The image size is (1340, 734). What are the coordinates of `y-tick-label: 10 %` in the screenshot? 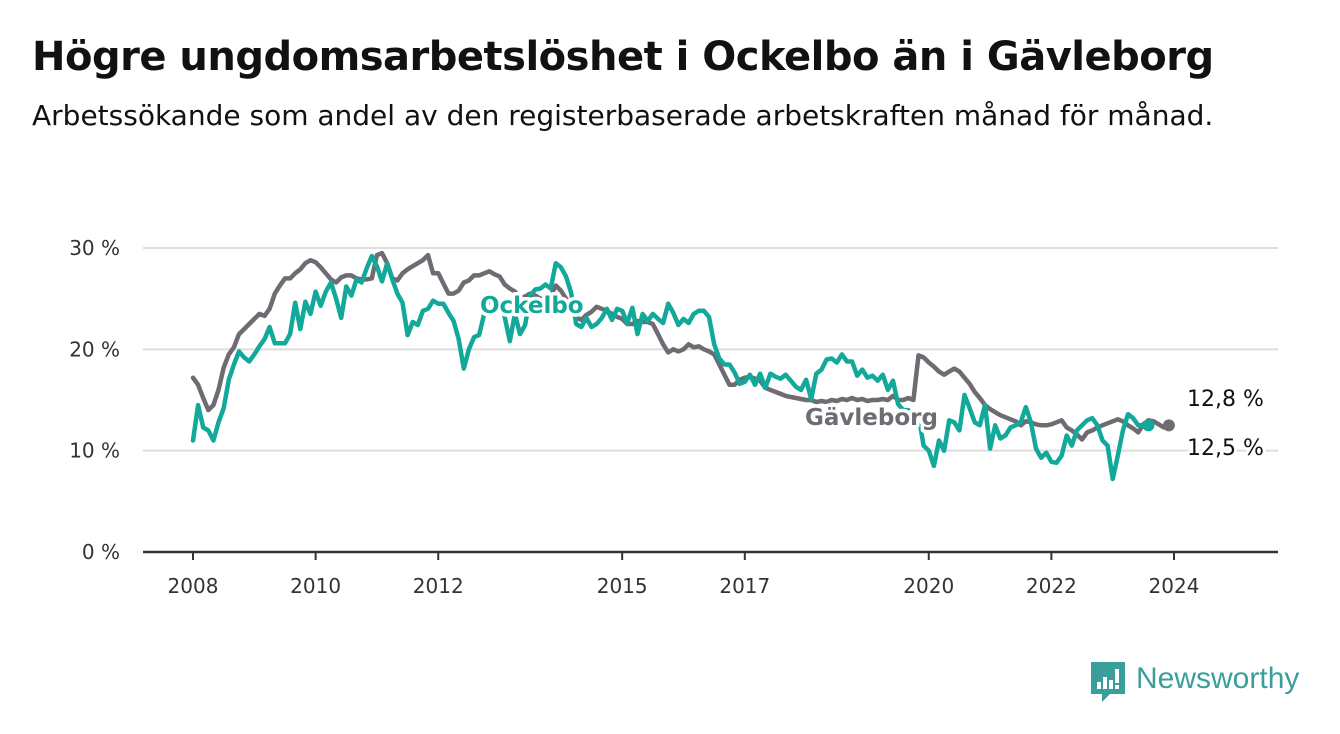 It's located at (94, 451).